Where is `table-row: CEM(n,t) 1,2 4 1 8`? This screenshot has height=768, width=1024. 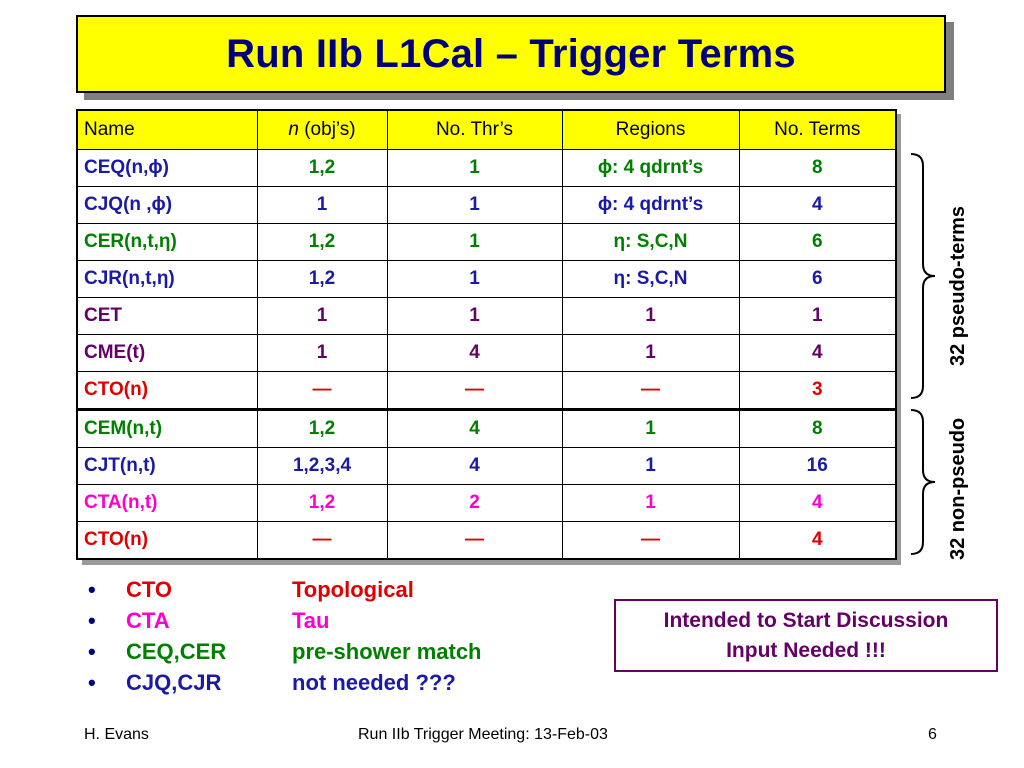 table-row: CEM(n,t) 1,2 4 1 8 is located at coordinates (486, 428).